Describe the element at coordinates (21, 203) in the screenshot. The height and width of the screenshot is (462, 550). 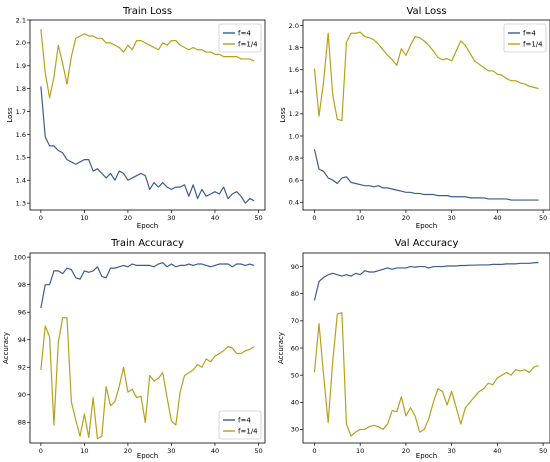
I see `y-tick-label: 1.3` at that location.